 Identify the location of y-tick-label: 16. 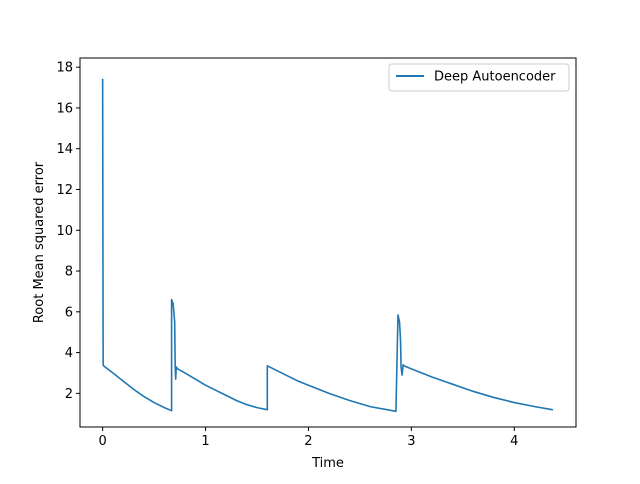
(64, 108).